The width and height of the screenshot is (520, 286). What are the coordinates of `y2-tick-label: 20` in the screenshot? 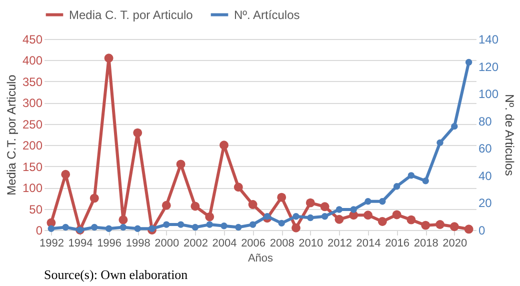 It's located at (485, 203).